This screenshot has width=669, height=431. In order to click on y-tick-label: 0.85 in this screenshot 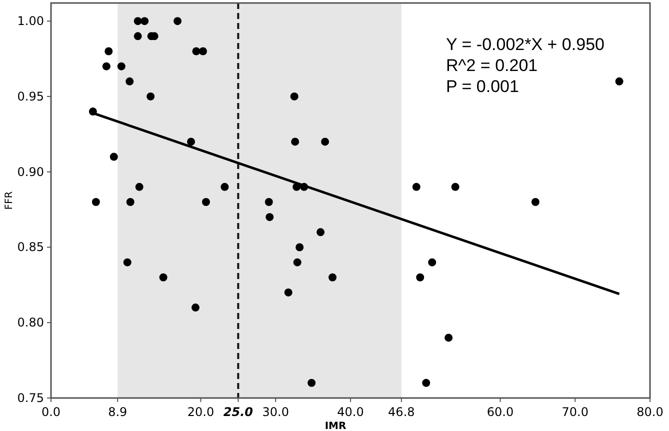, I will do `click(30, 247)`.